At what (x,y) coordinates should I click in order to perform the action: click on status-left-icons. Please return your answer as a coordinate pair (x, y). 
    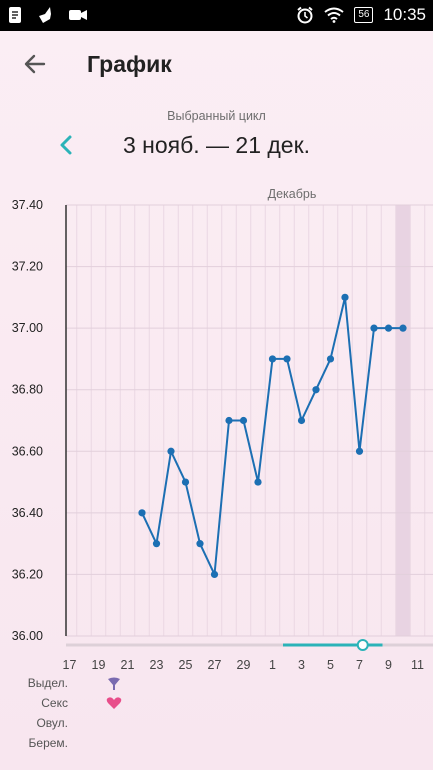
    Looking at the image, I should click on (48, 15).